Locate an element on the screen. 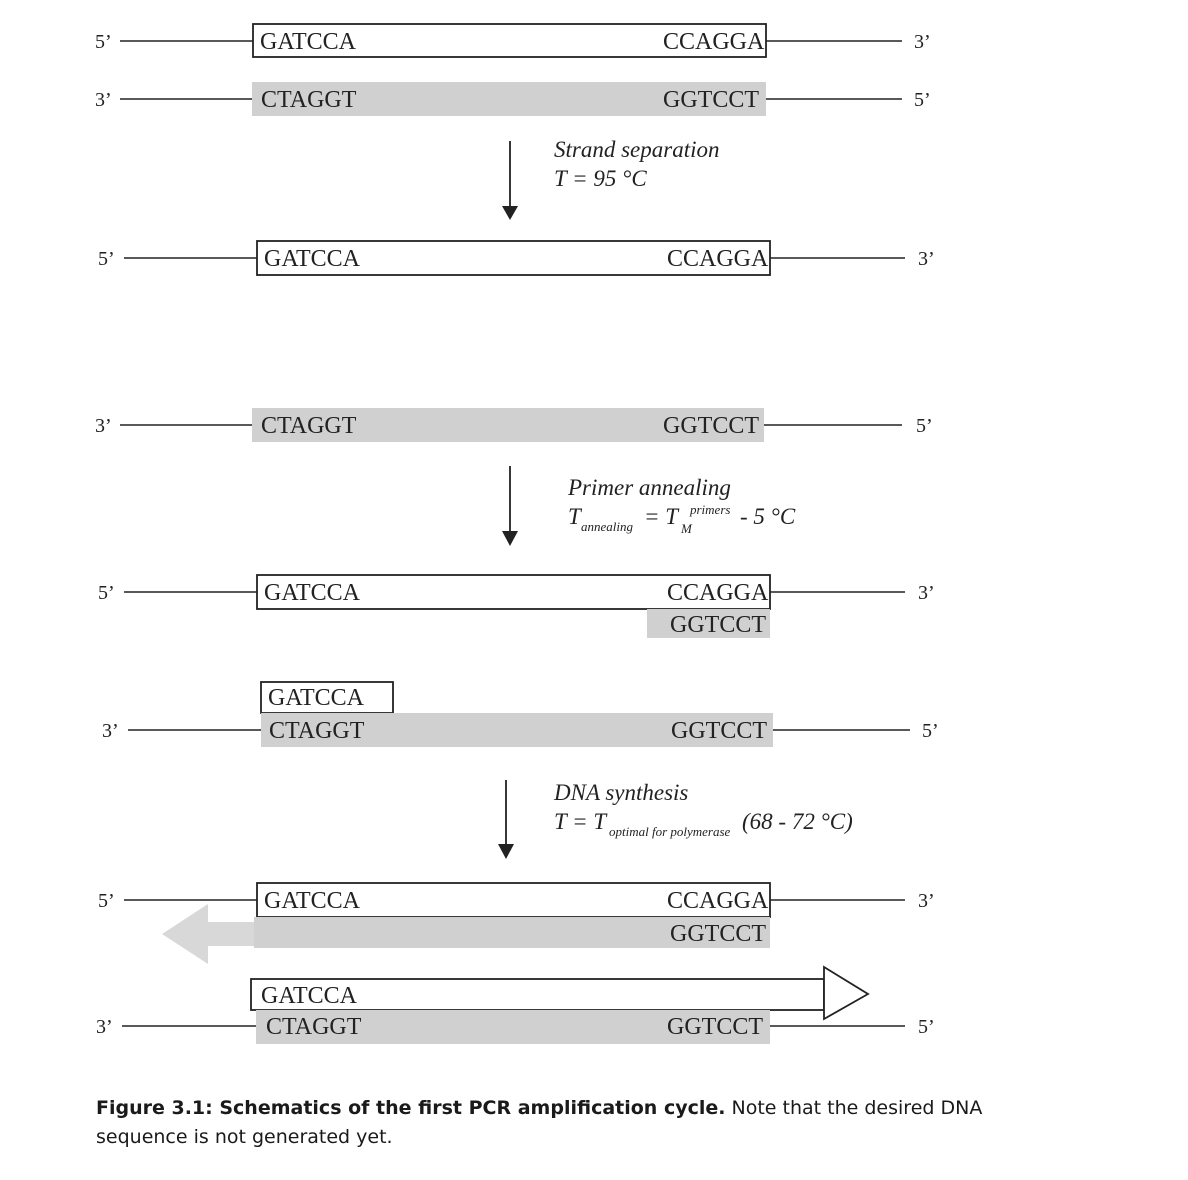 This screenshot has width=1188, height=1180. step-strand-separation: Strand separation T = 95 °C is located at coordinates (610, 178).